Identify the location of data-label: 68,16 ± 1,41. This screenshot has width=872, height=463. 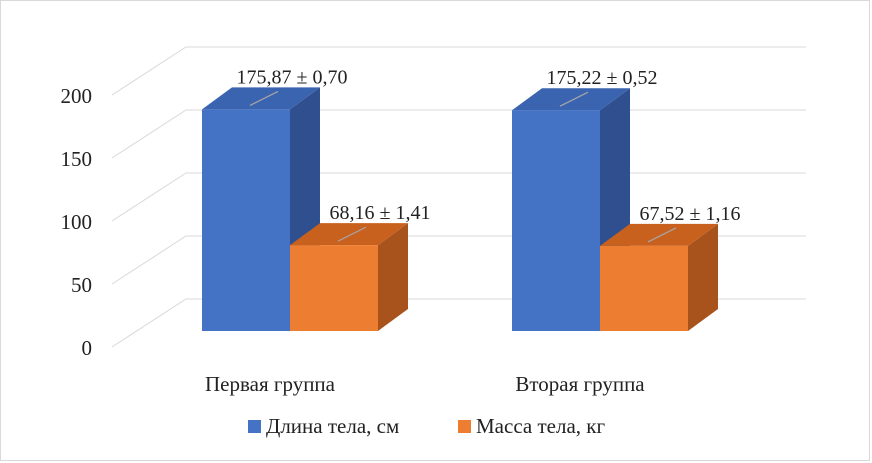
(380, 213).